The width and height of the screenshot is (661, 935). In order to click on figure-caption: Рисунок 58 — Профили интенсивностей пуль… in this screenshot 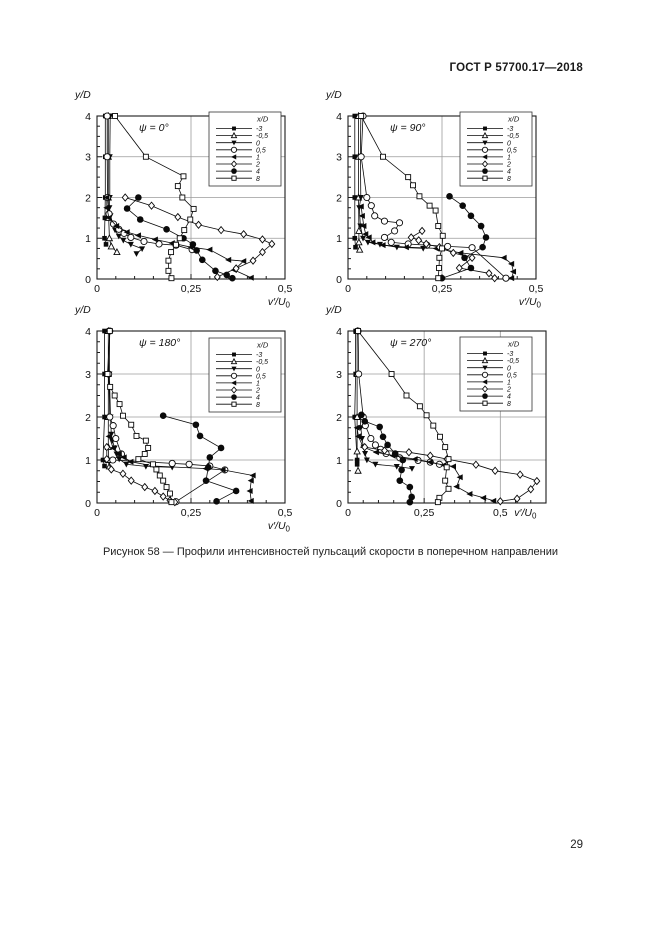, I will do `click(330, 552)`.